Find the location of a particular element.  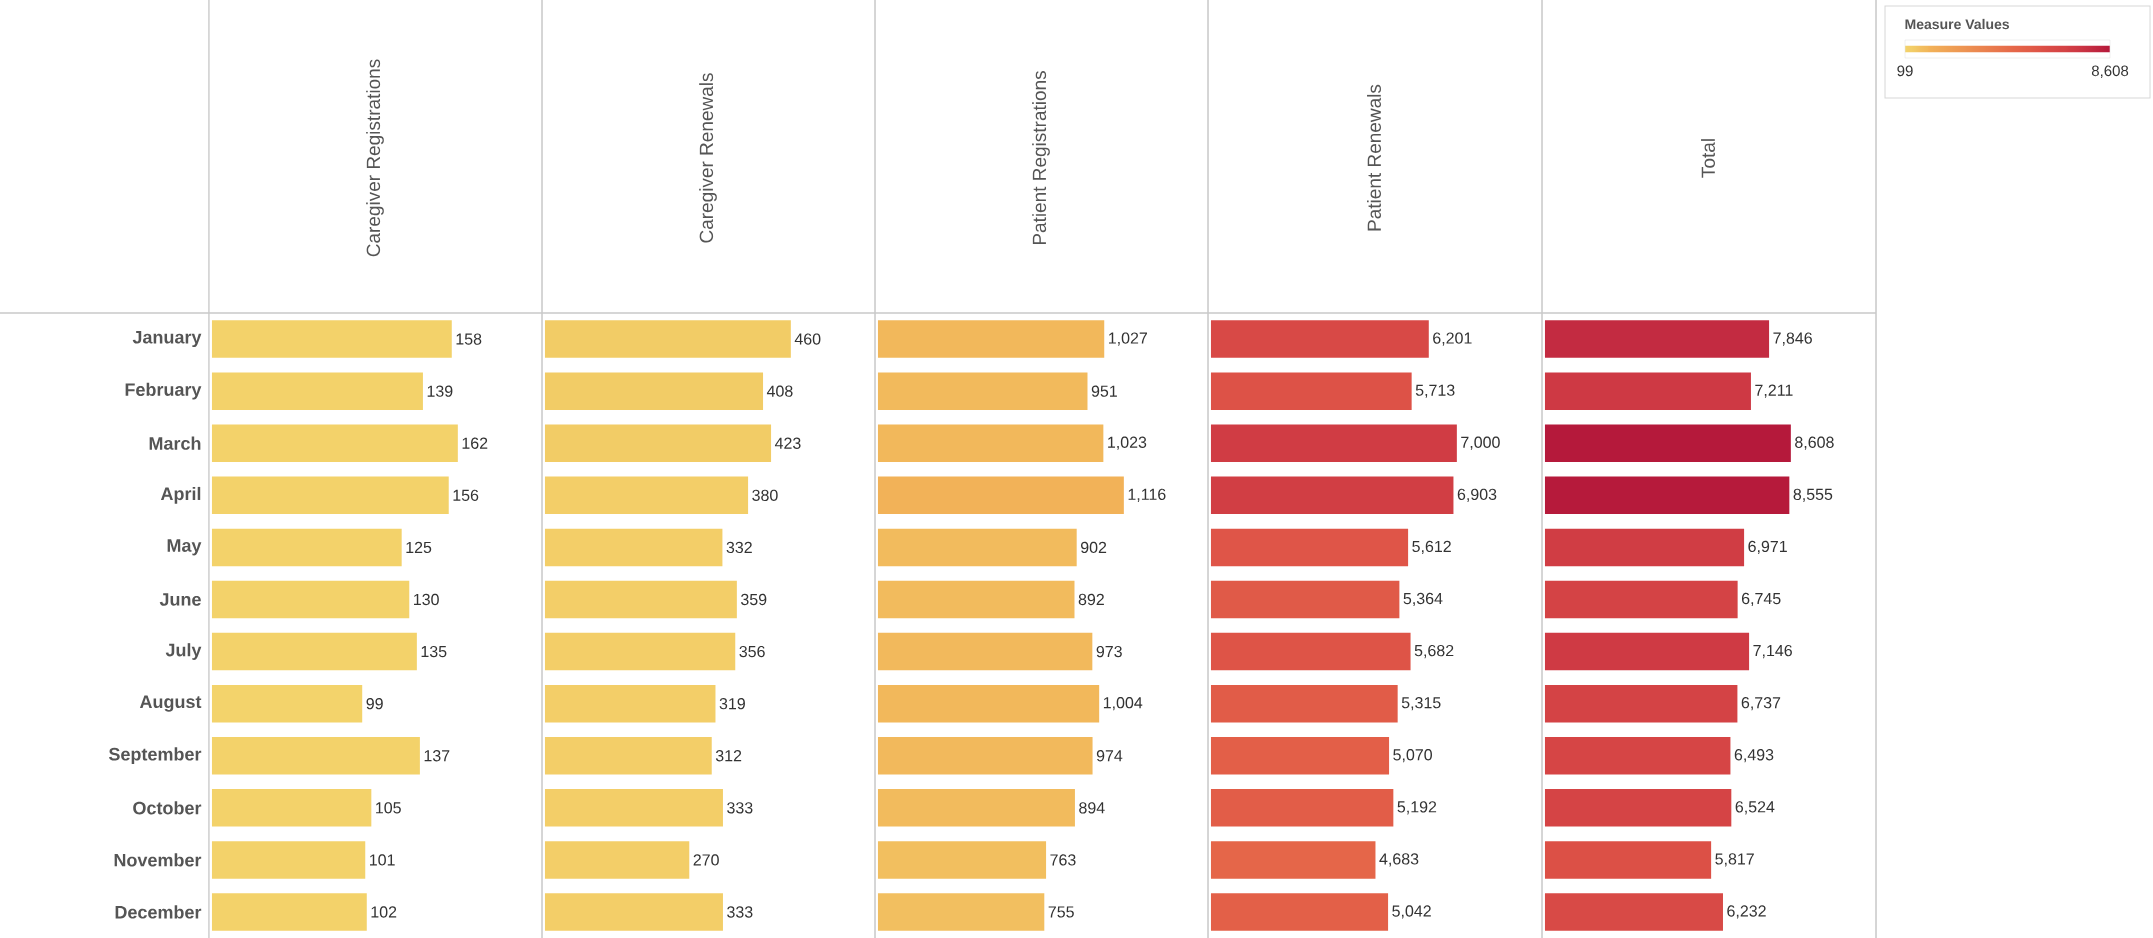

data-label: 158 is located at coordinates (469, 339).